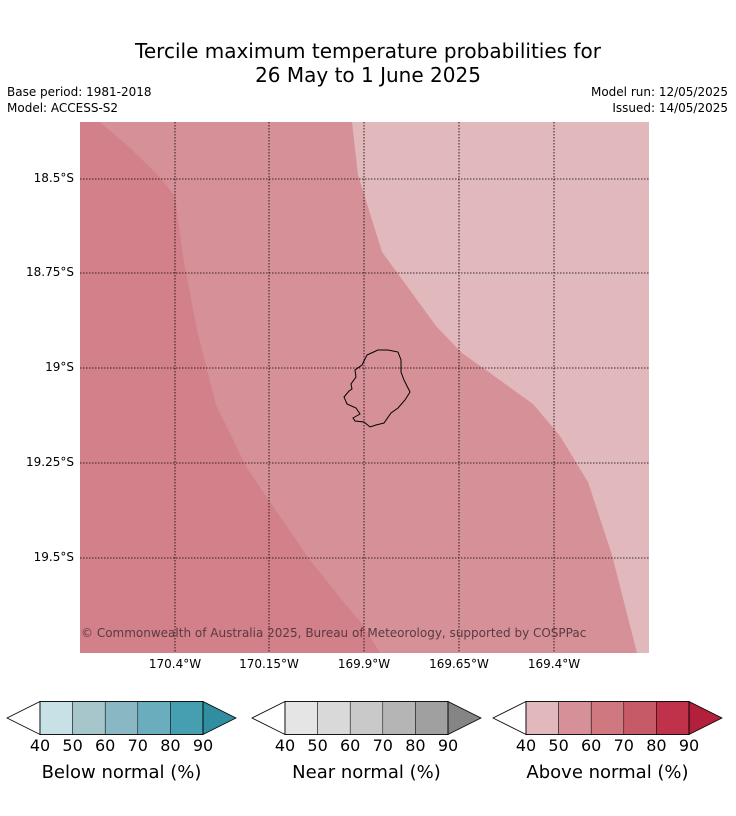  I want to click on model-name: Model: ACCESS-S2, so click(63, 108).